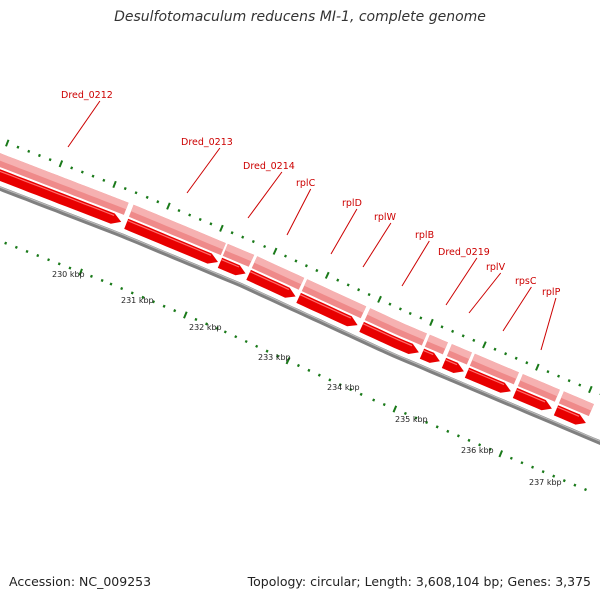 The height and width of the screenshot is (600, 600). I want to click on gene-label: rplP, so click(551, 292).